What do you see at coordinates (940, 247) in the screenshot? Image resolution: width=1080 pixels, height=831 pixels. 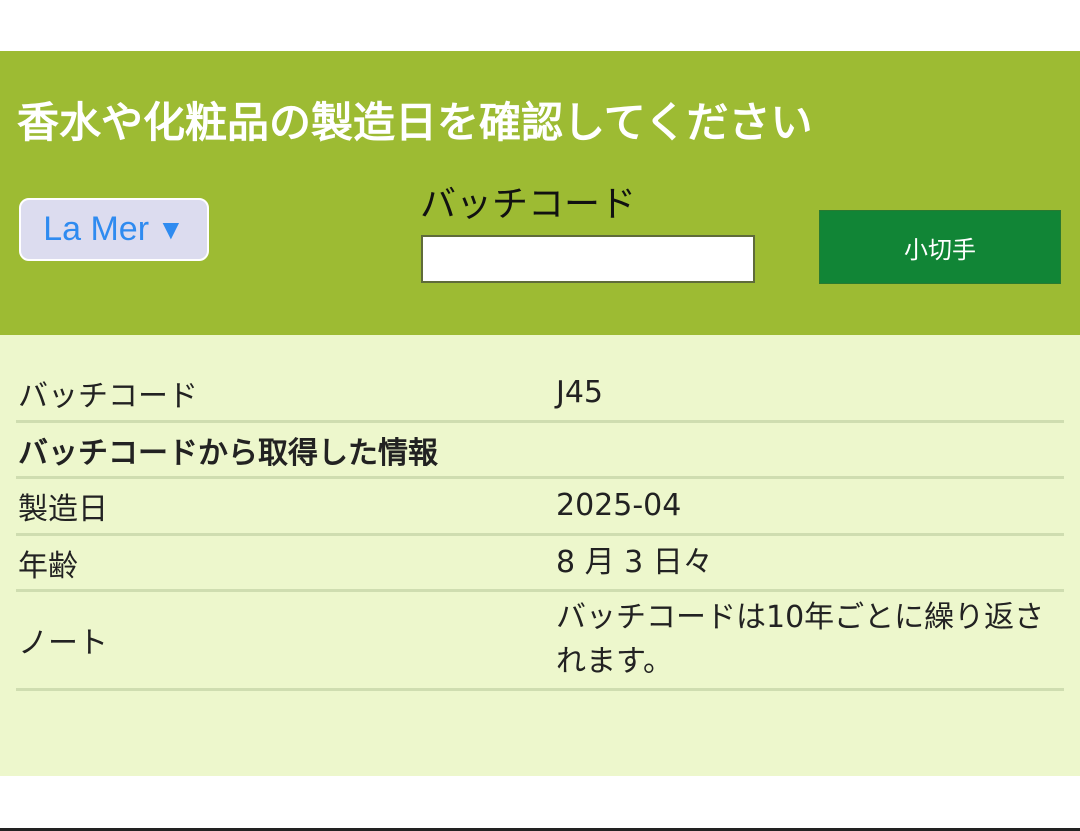 I see `check-button: 小切手` at bounding box center [940, 247].